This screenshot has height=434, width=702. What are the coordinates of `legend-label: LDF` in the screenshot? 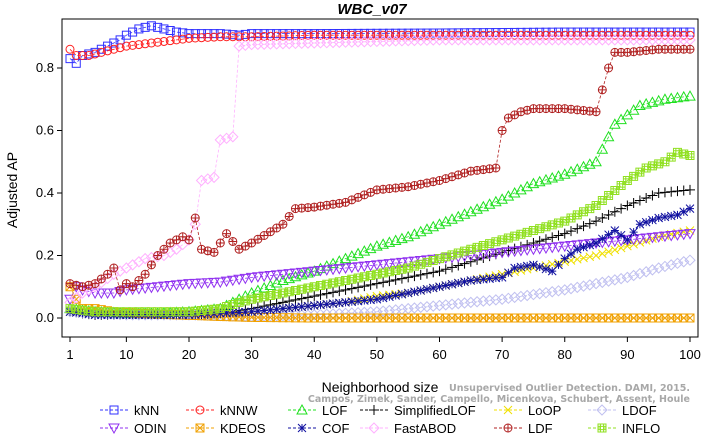 It's located at (540, 427).